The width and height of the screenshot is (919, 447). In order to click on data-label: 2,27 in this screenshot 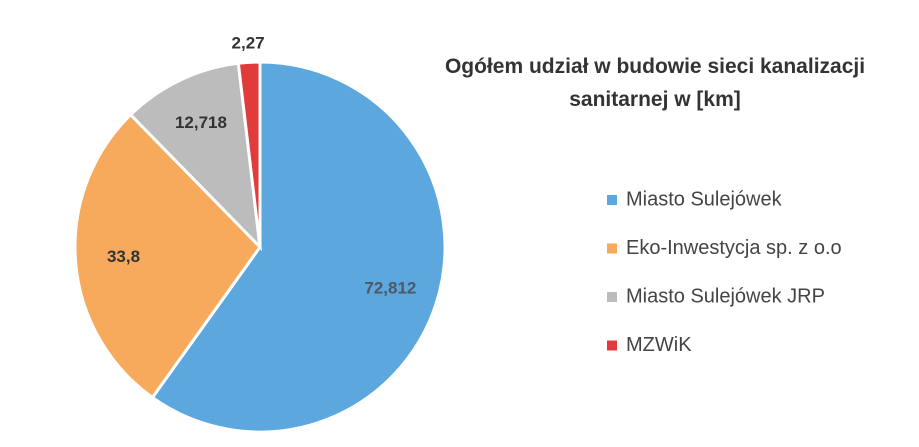, I will do `click(248, 42)`.